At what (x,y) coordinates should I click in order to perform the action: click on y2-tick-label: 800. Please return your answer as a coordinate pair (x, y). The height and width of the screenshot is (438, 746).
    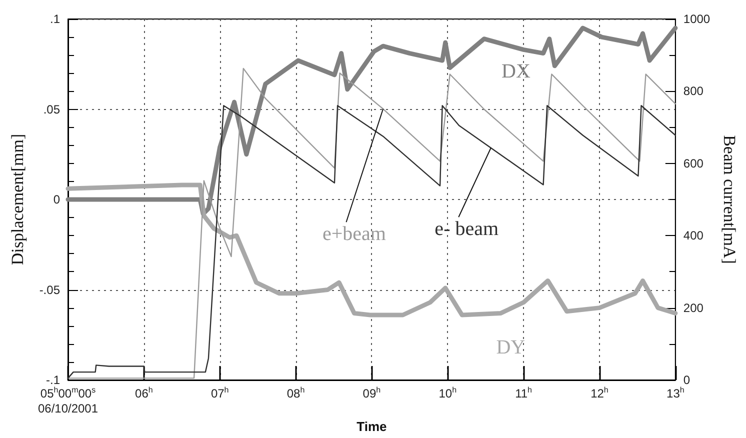
    Looking at the image, I should click on (693, 91).